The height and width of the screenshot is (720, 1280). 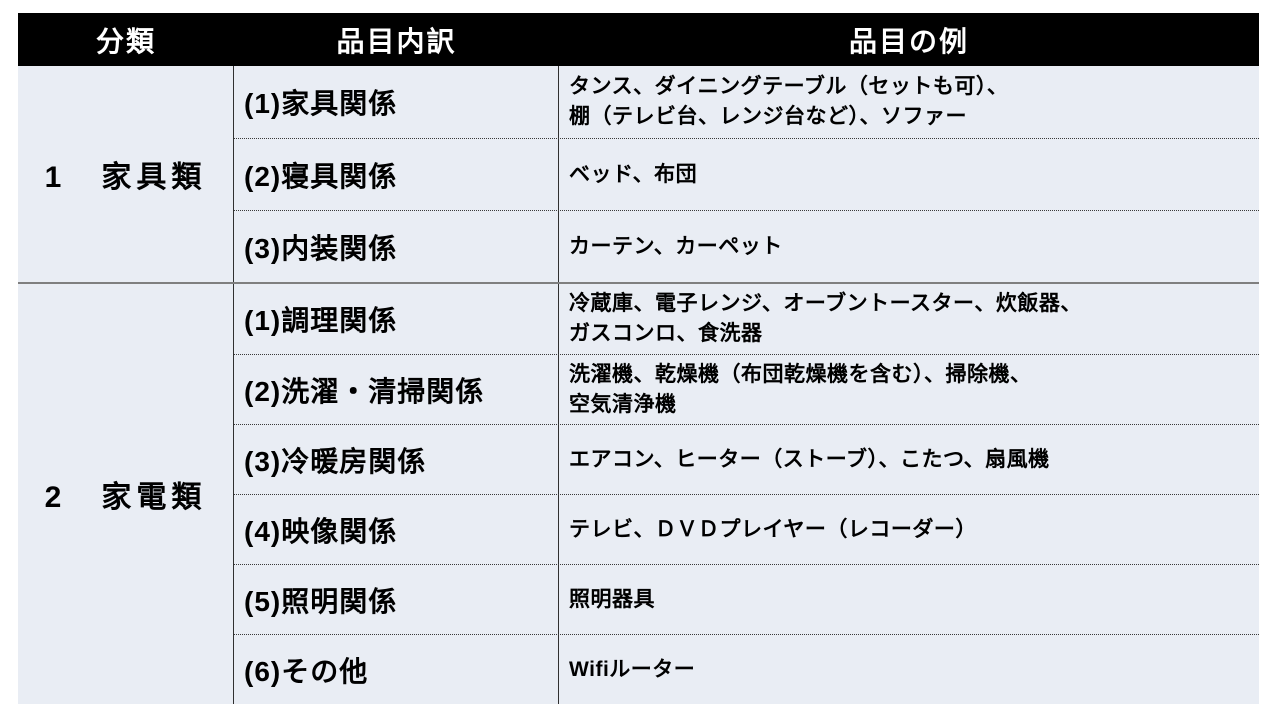 I want to click on item-label: (5)照明関係, so click(x=396, y=599).